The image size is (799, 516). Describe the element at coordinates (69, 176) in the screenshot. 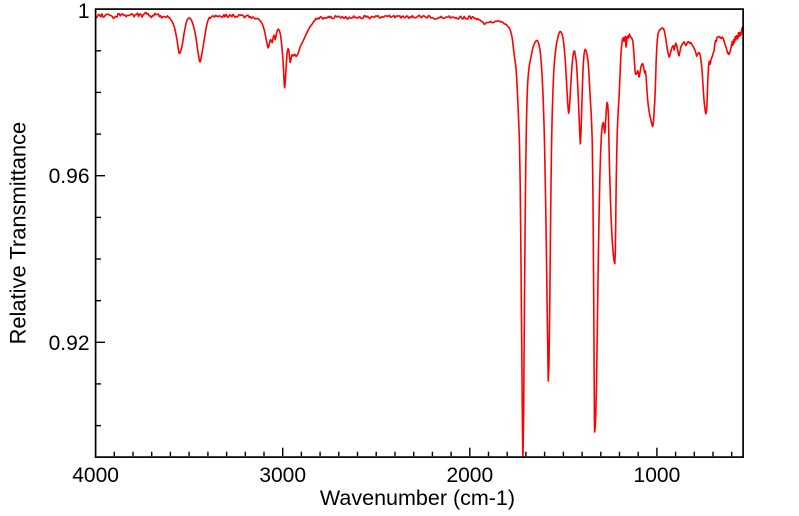

I see `svg-text: 0.96` at that location.